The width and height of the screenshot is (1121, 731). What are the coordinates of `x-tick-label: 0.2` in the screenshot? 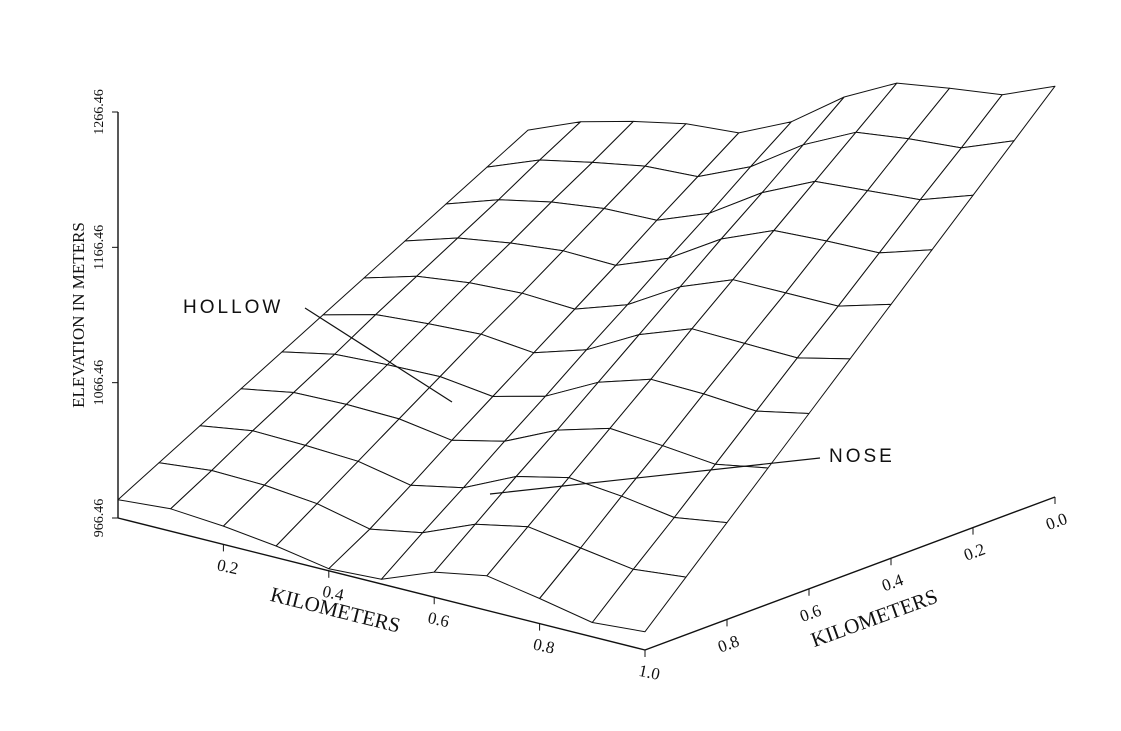 It's located at (227, 566).